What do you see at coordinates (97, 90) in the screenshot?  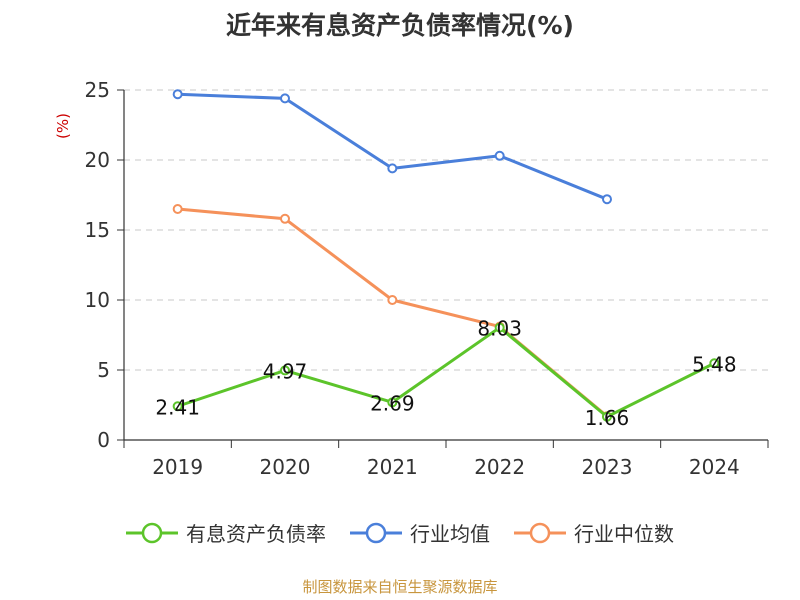 I see `y-tick-label: 25` at bounding box center [97, 90].